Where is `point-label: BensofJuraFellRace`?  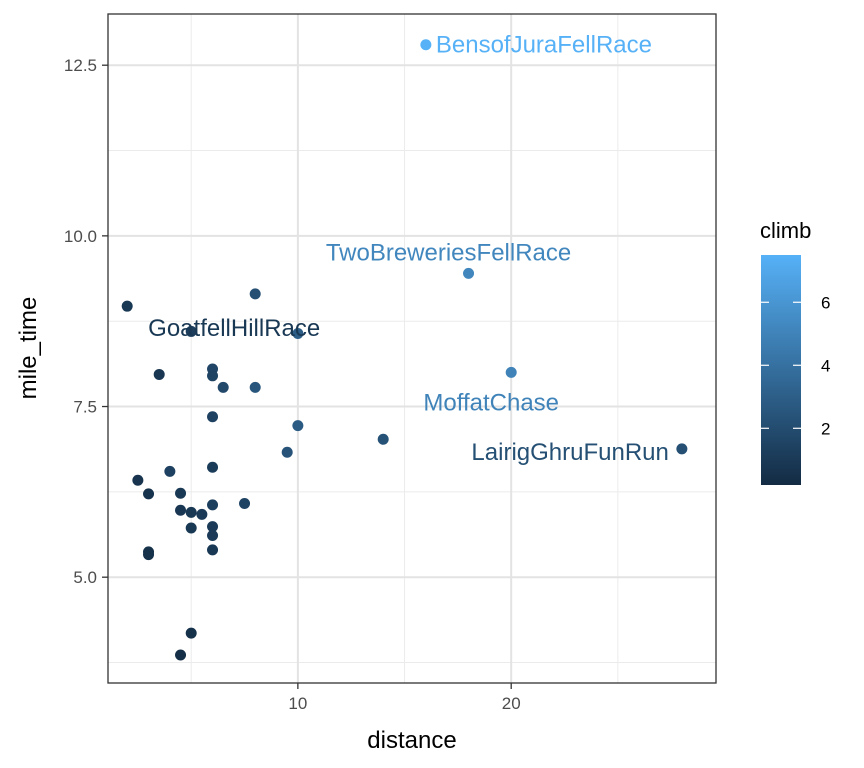
point-label: BensofJuraFellRace is located at coordinates (544, 45).